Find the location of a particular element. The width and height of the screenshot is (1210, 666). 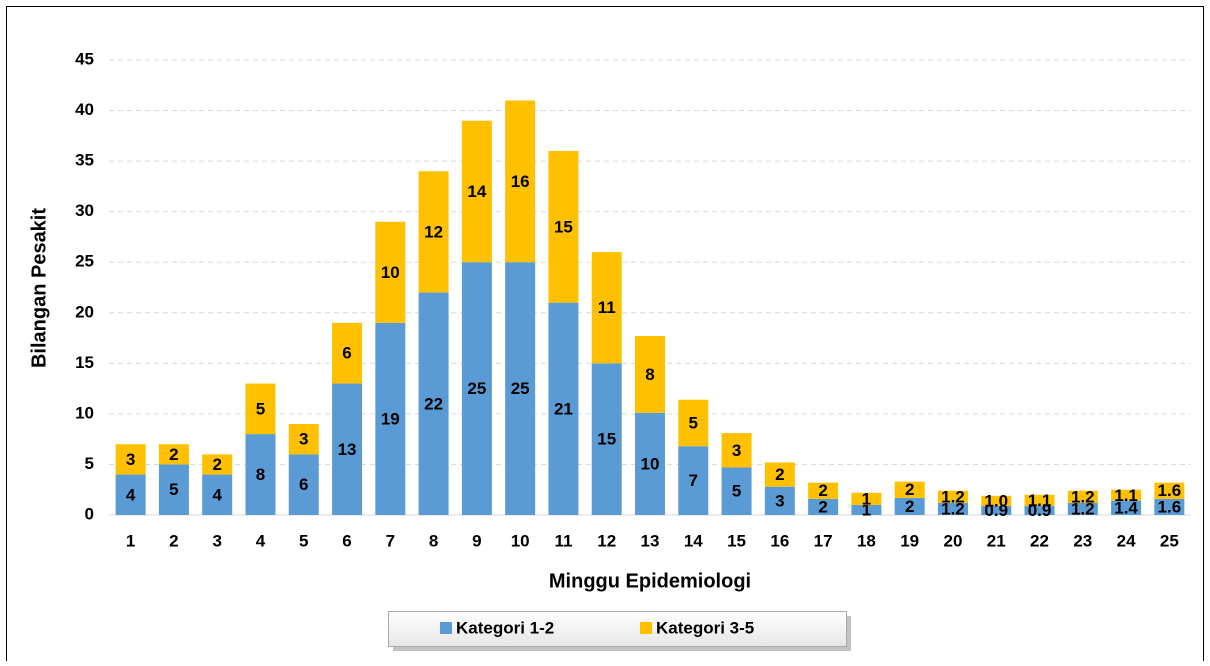

data-label: 1.4 is located at coordinates (1126, 507).